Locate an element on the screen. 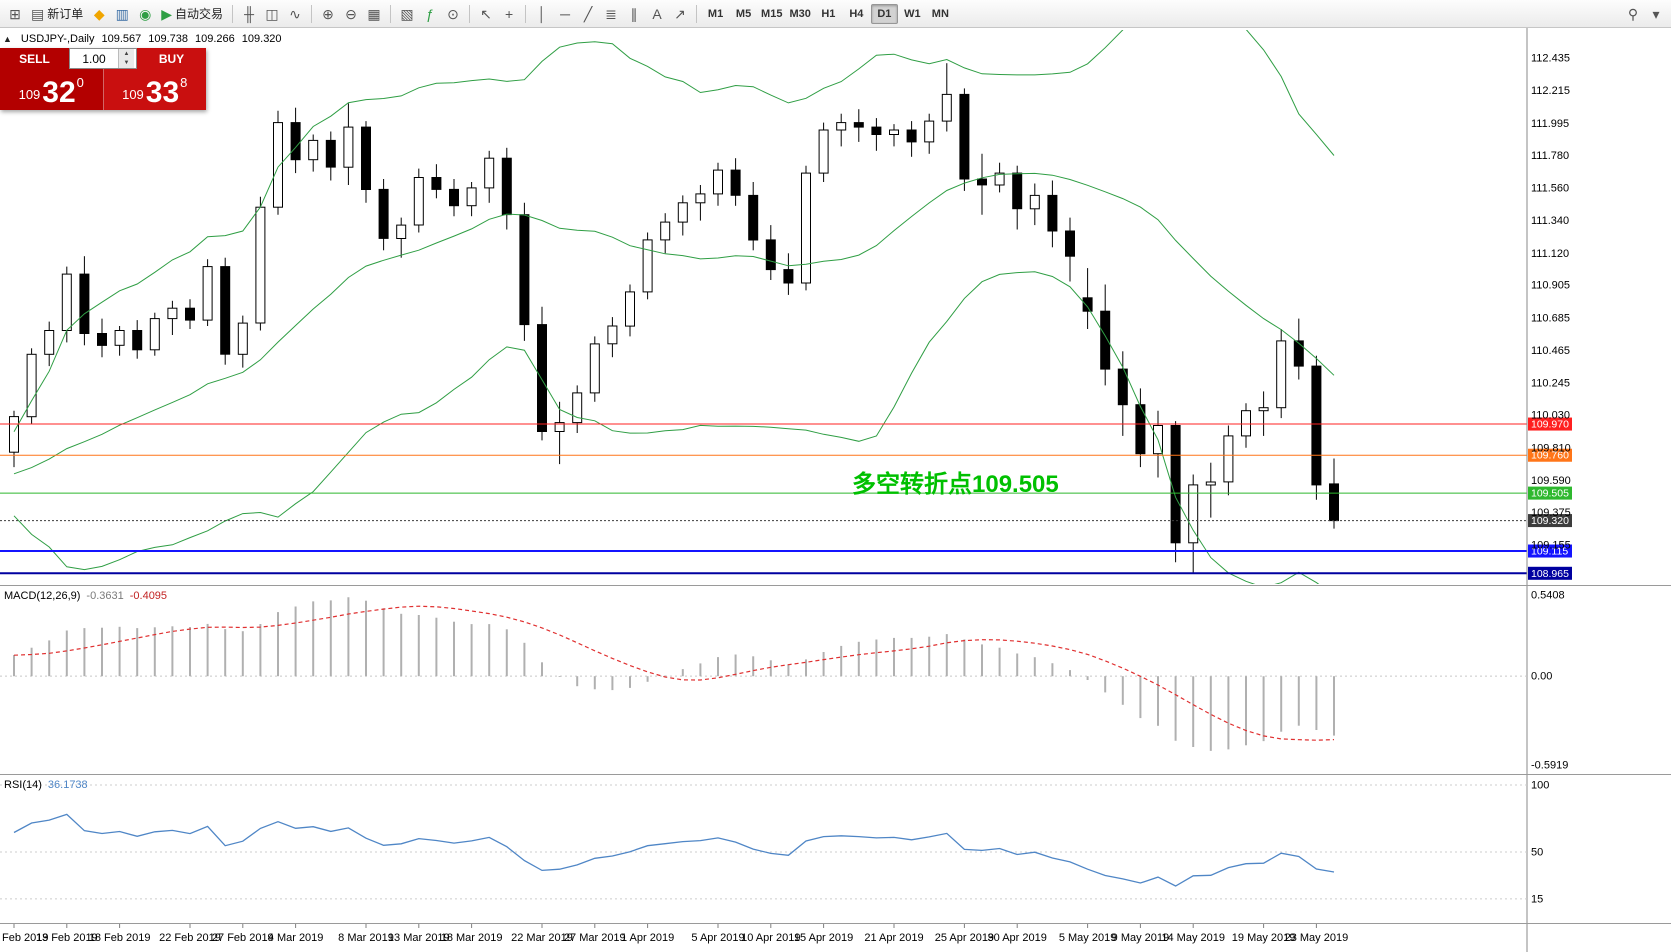 The width and height of the screenshot is (1671, 952). timeframe-m5-button: M5 is located at coordinates (743, 14).